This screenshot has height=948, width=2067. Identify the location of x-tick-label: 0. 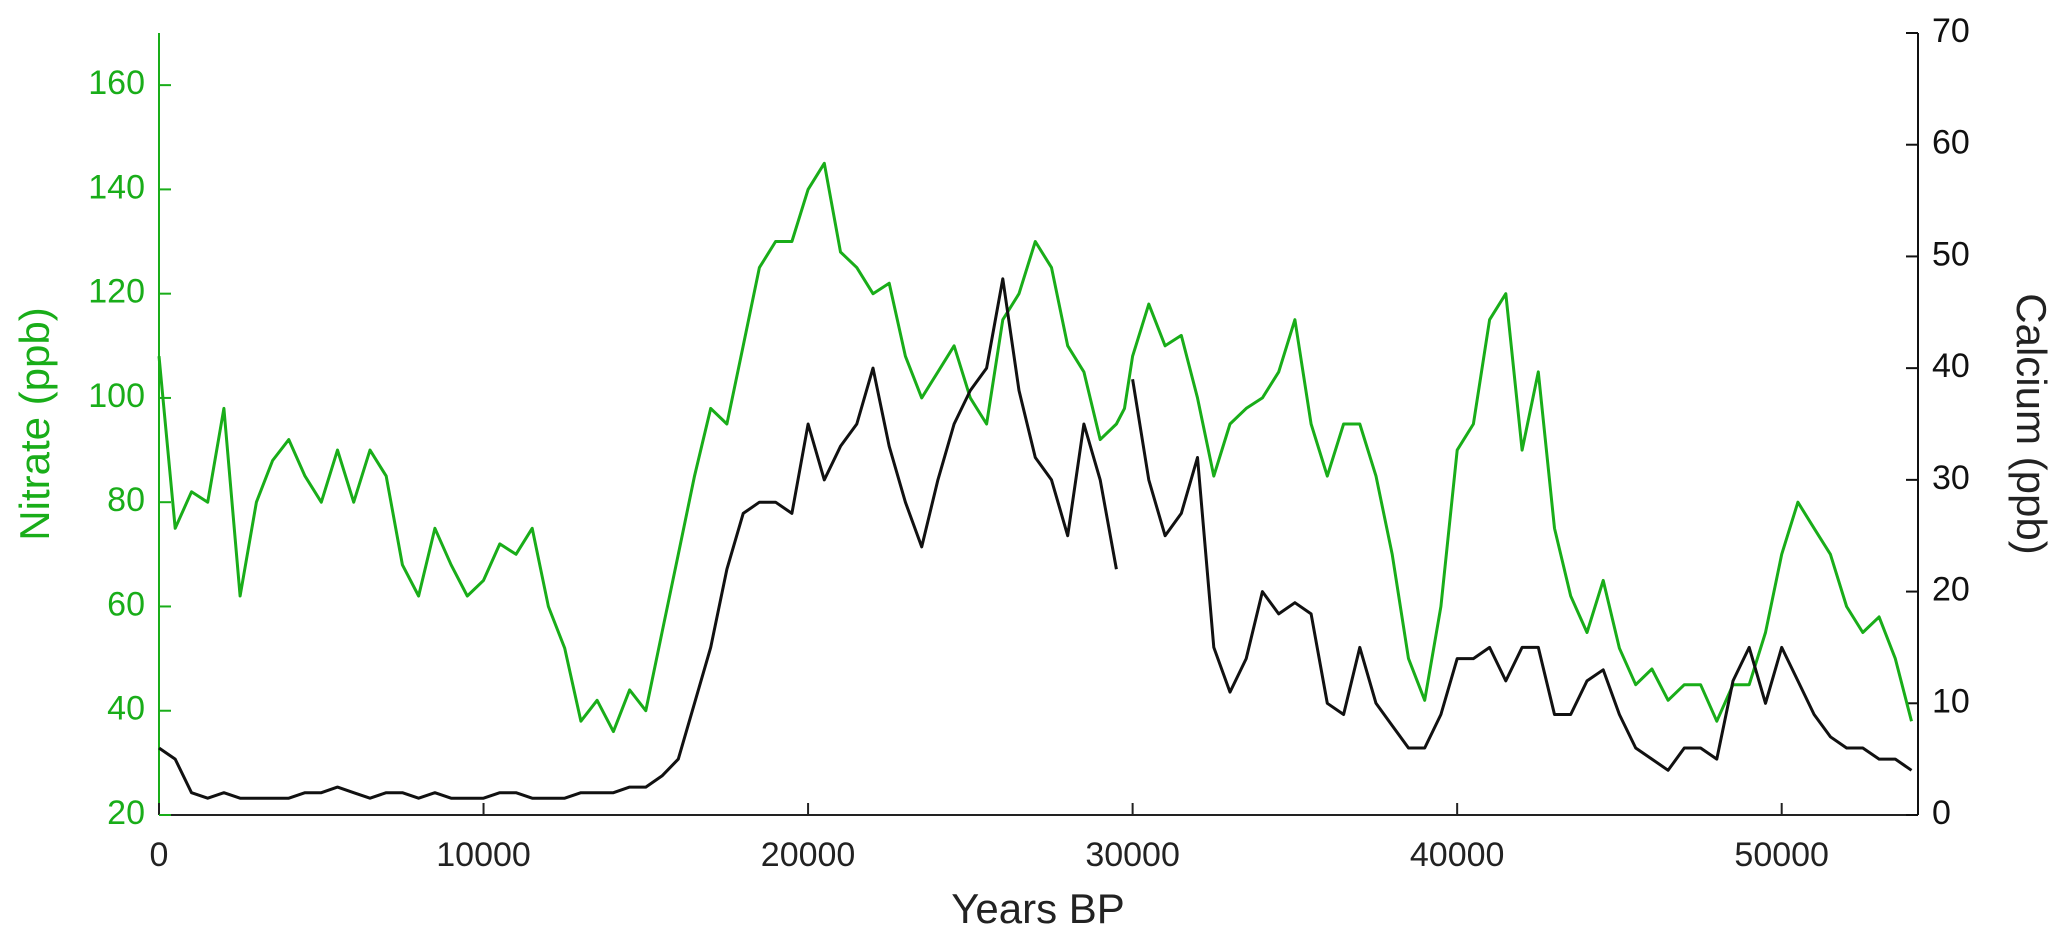
(159, 855).